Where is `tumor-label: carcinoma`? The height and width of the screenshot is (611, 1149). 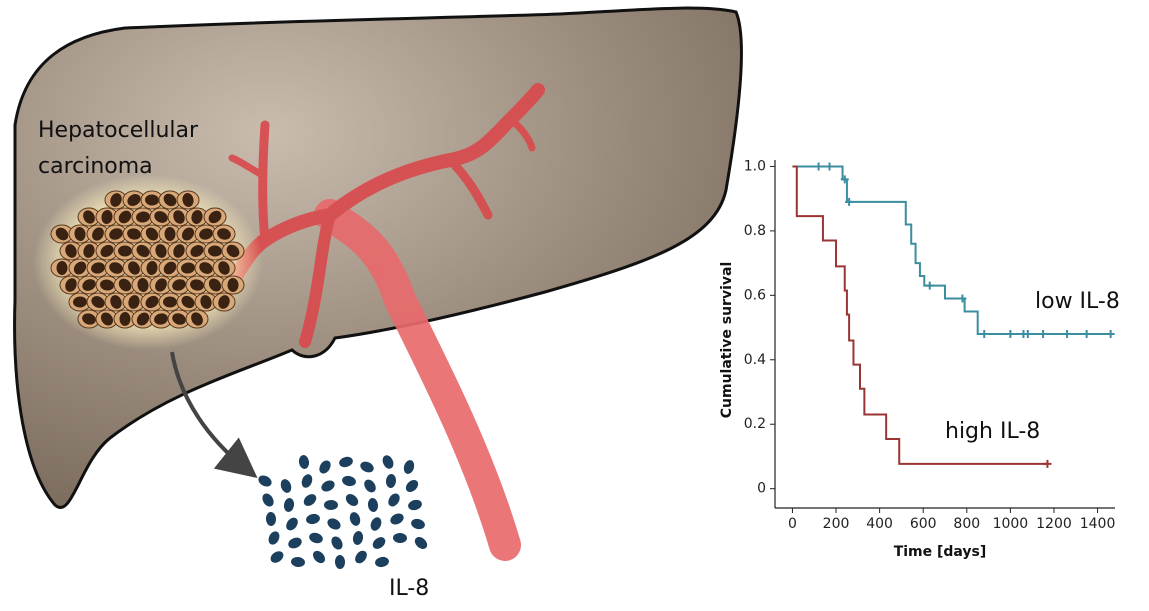
tumor-label: carcinoma is located at coordinates (95, 166).